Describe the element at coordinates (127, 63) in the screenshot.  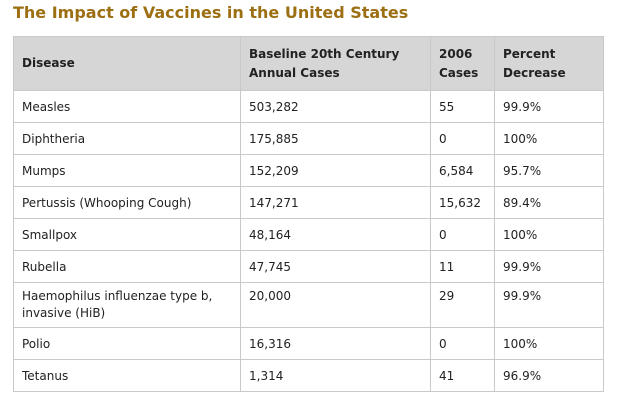
I see `header-disease: Disease` at that location.